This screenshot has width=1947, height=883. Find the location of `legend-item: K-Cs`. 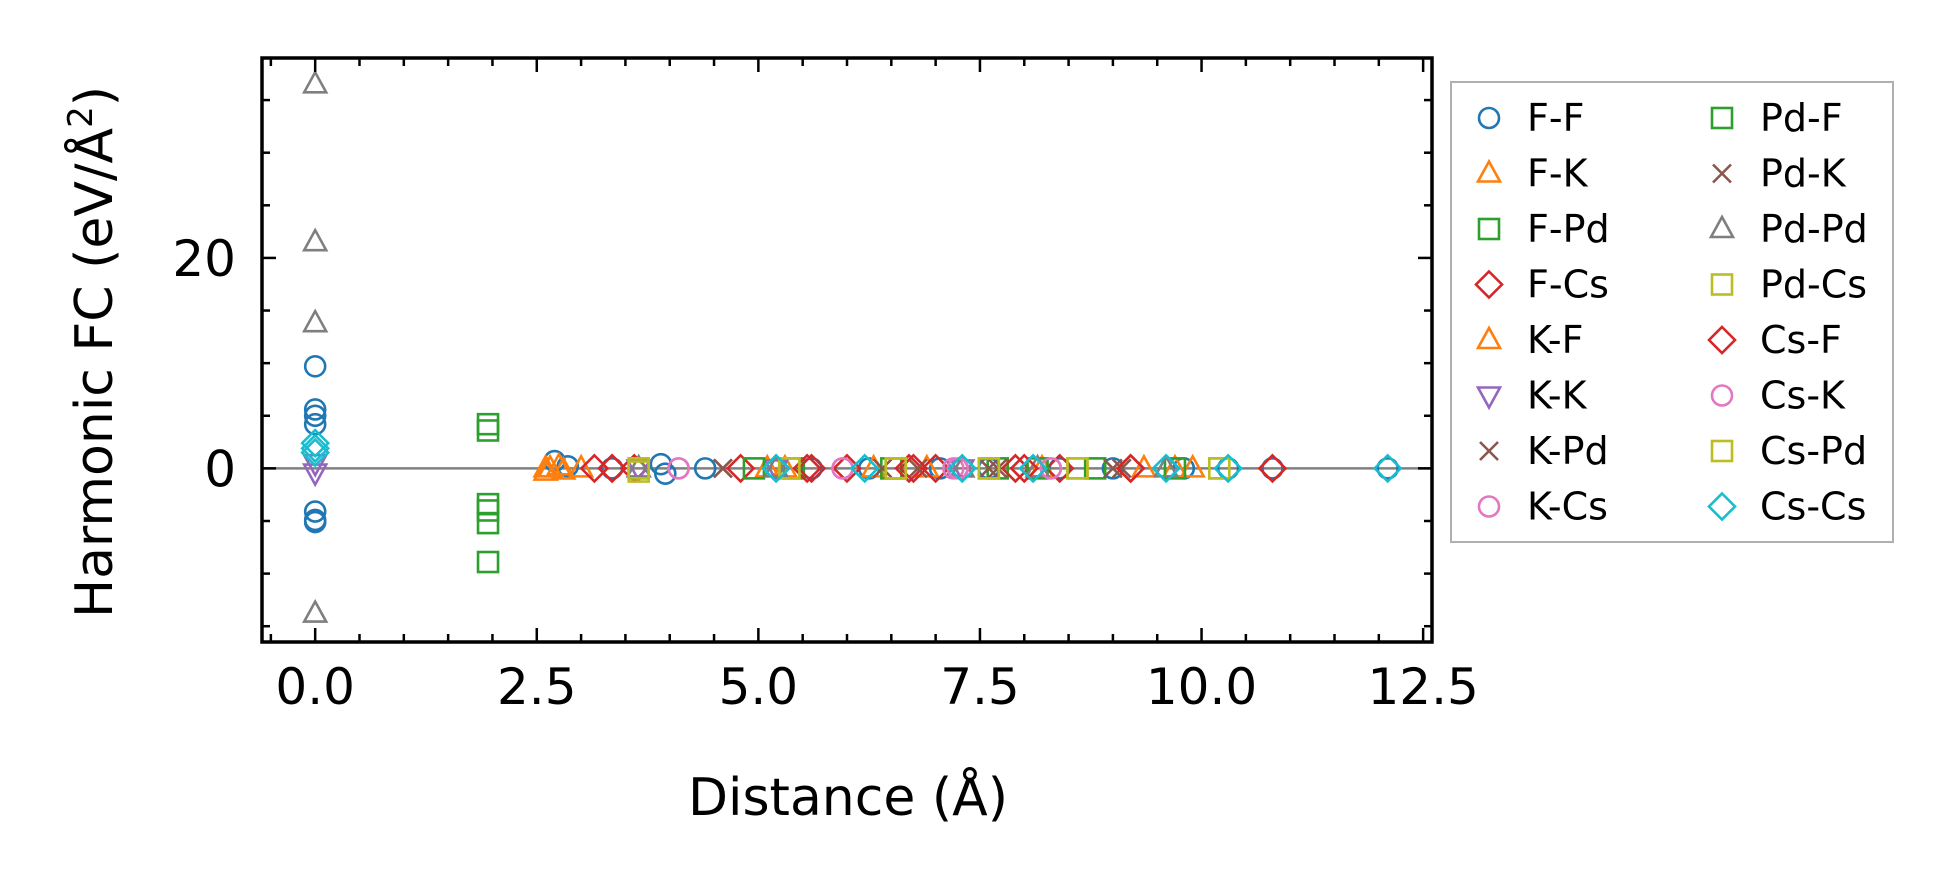

legend-item: K-Cs is located at coordinates (1542, 507).